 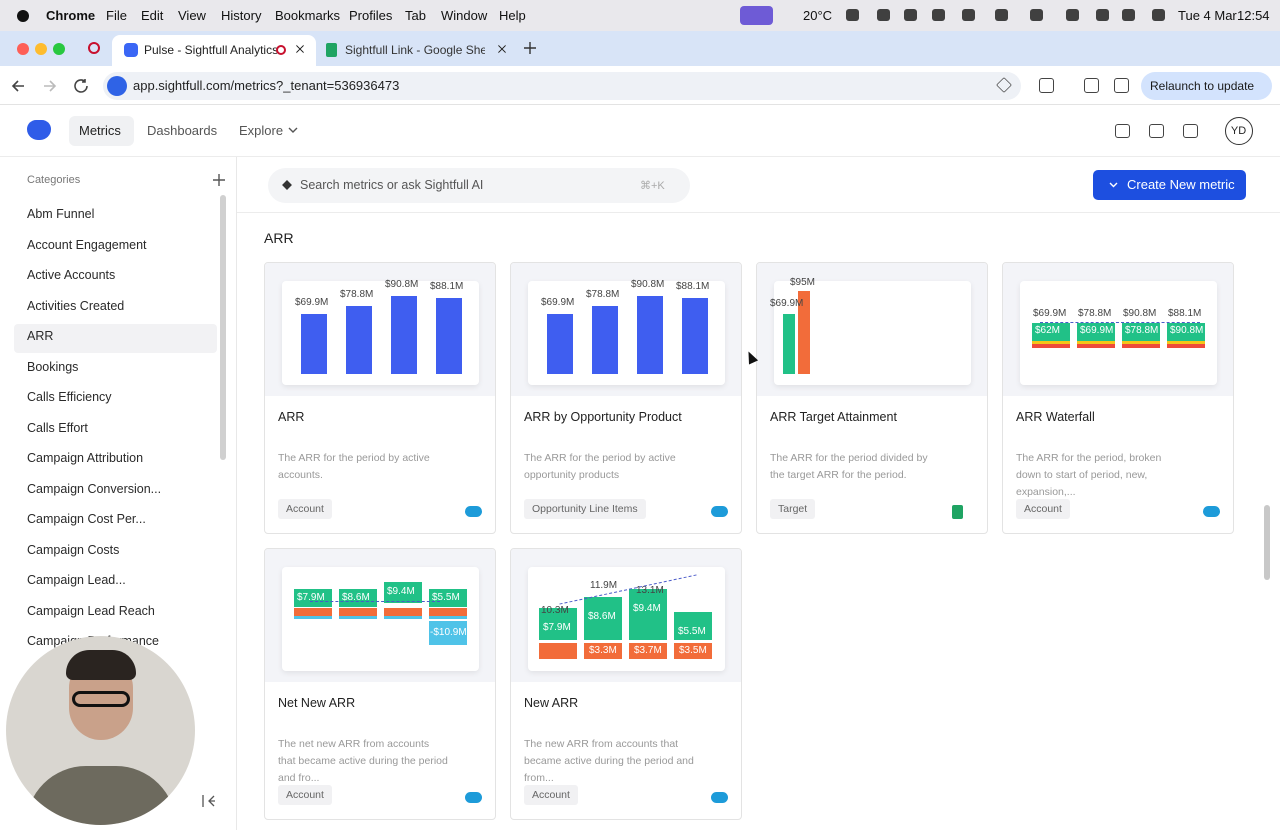 What do you see at coordinates (115, 308) in the screenshot?
I see `sidebar-item: Activities Created` at bounding box center [115, 308].